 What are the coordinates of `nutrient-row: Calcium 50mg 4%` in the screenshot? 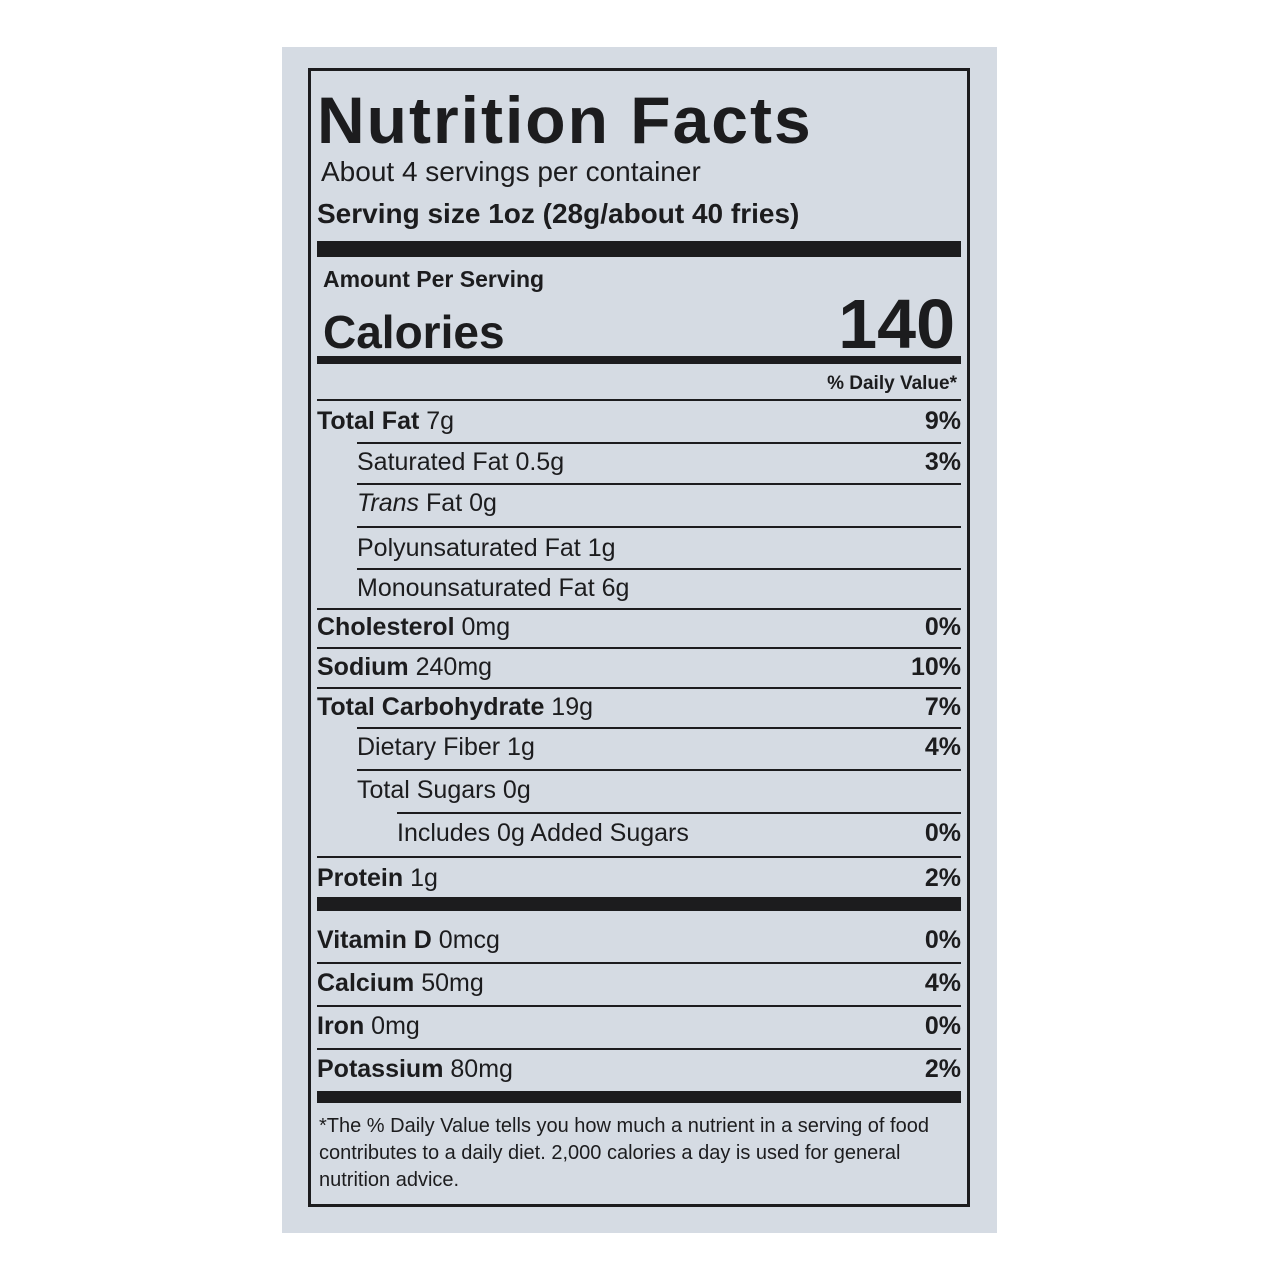 It's located at (639, 983).